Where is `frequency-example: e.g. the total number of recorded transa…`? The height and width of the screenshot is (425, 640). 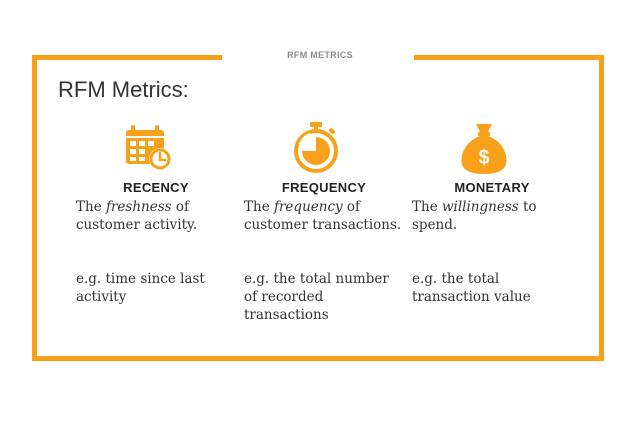
frequency-example: e.g. the total number of recorded transa… is located at coordinates (316, 297).